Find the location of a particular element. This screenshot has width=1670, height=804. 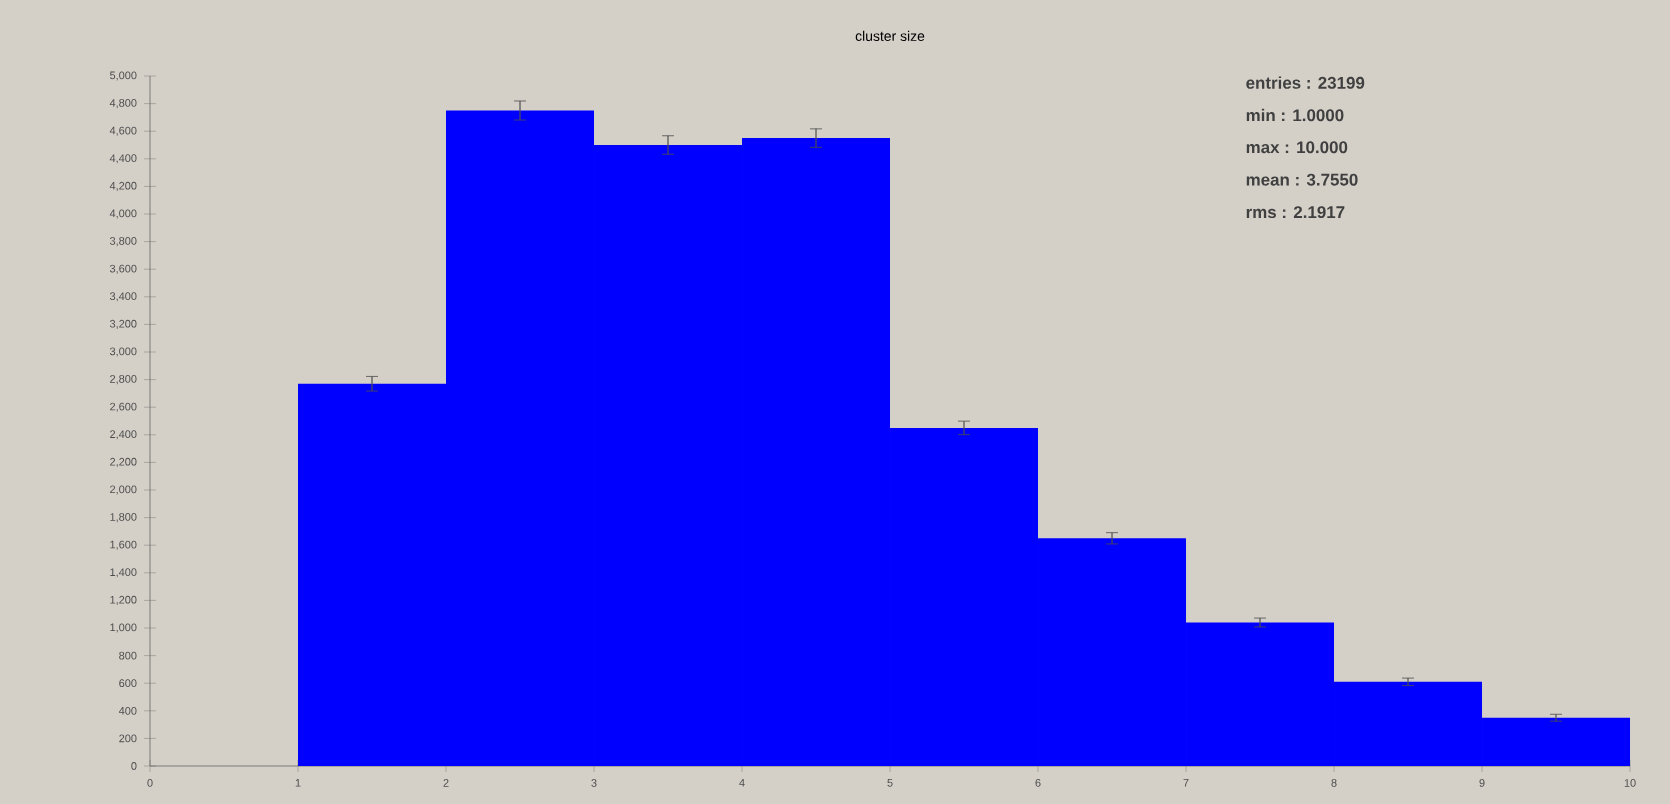

annotation: entries : 23199 is located at coordinates (1305, 82).